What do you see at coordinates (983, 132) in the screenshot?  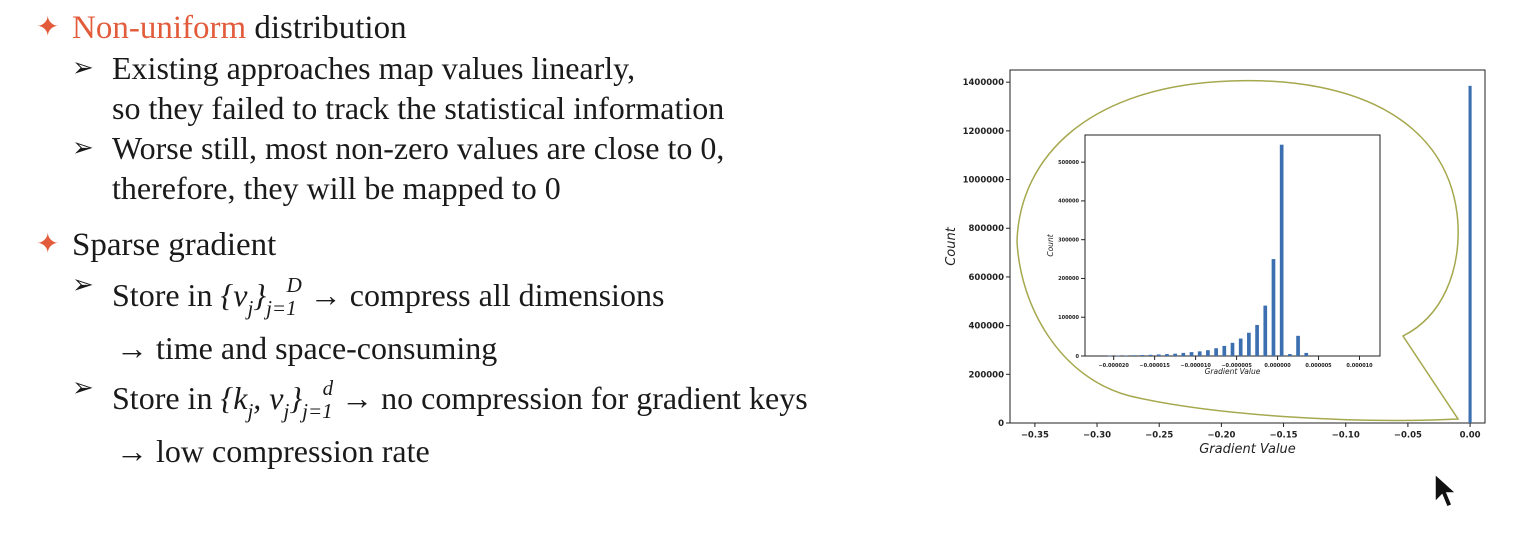 I see `main-y-tick-label: 1200000` at bounding box center [983, 132].